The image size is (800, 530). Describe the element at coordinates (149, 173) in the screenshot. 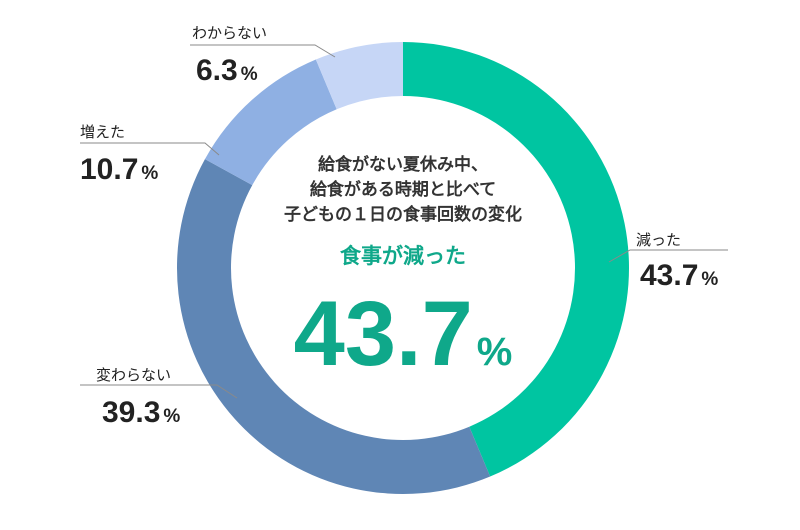

I see `slice-unit-increased: %` at that location.